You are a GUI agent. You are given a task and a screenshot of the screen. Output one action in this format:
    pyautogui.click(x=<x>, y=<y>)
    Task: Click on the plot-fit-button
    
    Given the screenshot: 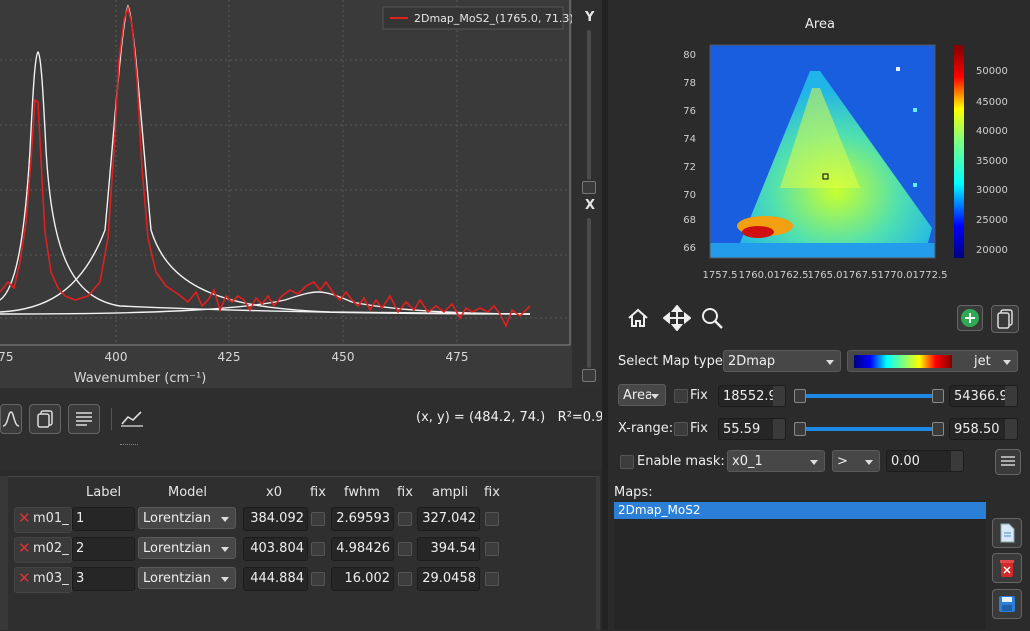 What is the action you would take?
    pyautogui.click(x=132, y=418)
    